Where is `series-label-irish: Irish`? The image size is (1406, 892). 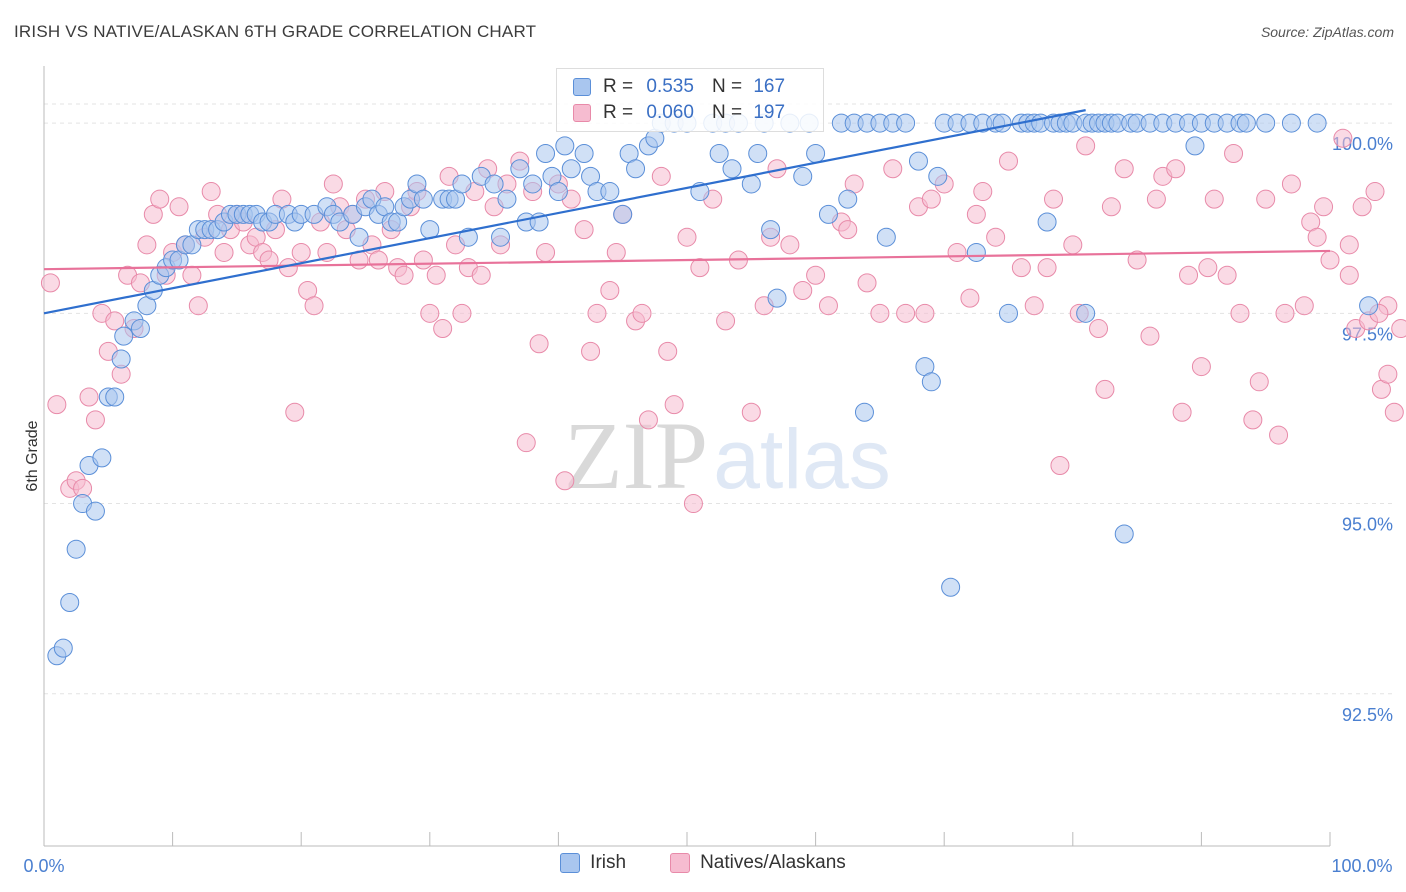
series-label-irish: Irish is located at coordinates (608, 862).